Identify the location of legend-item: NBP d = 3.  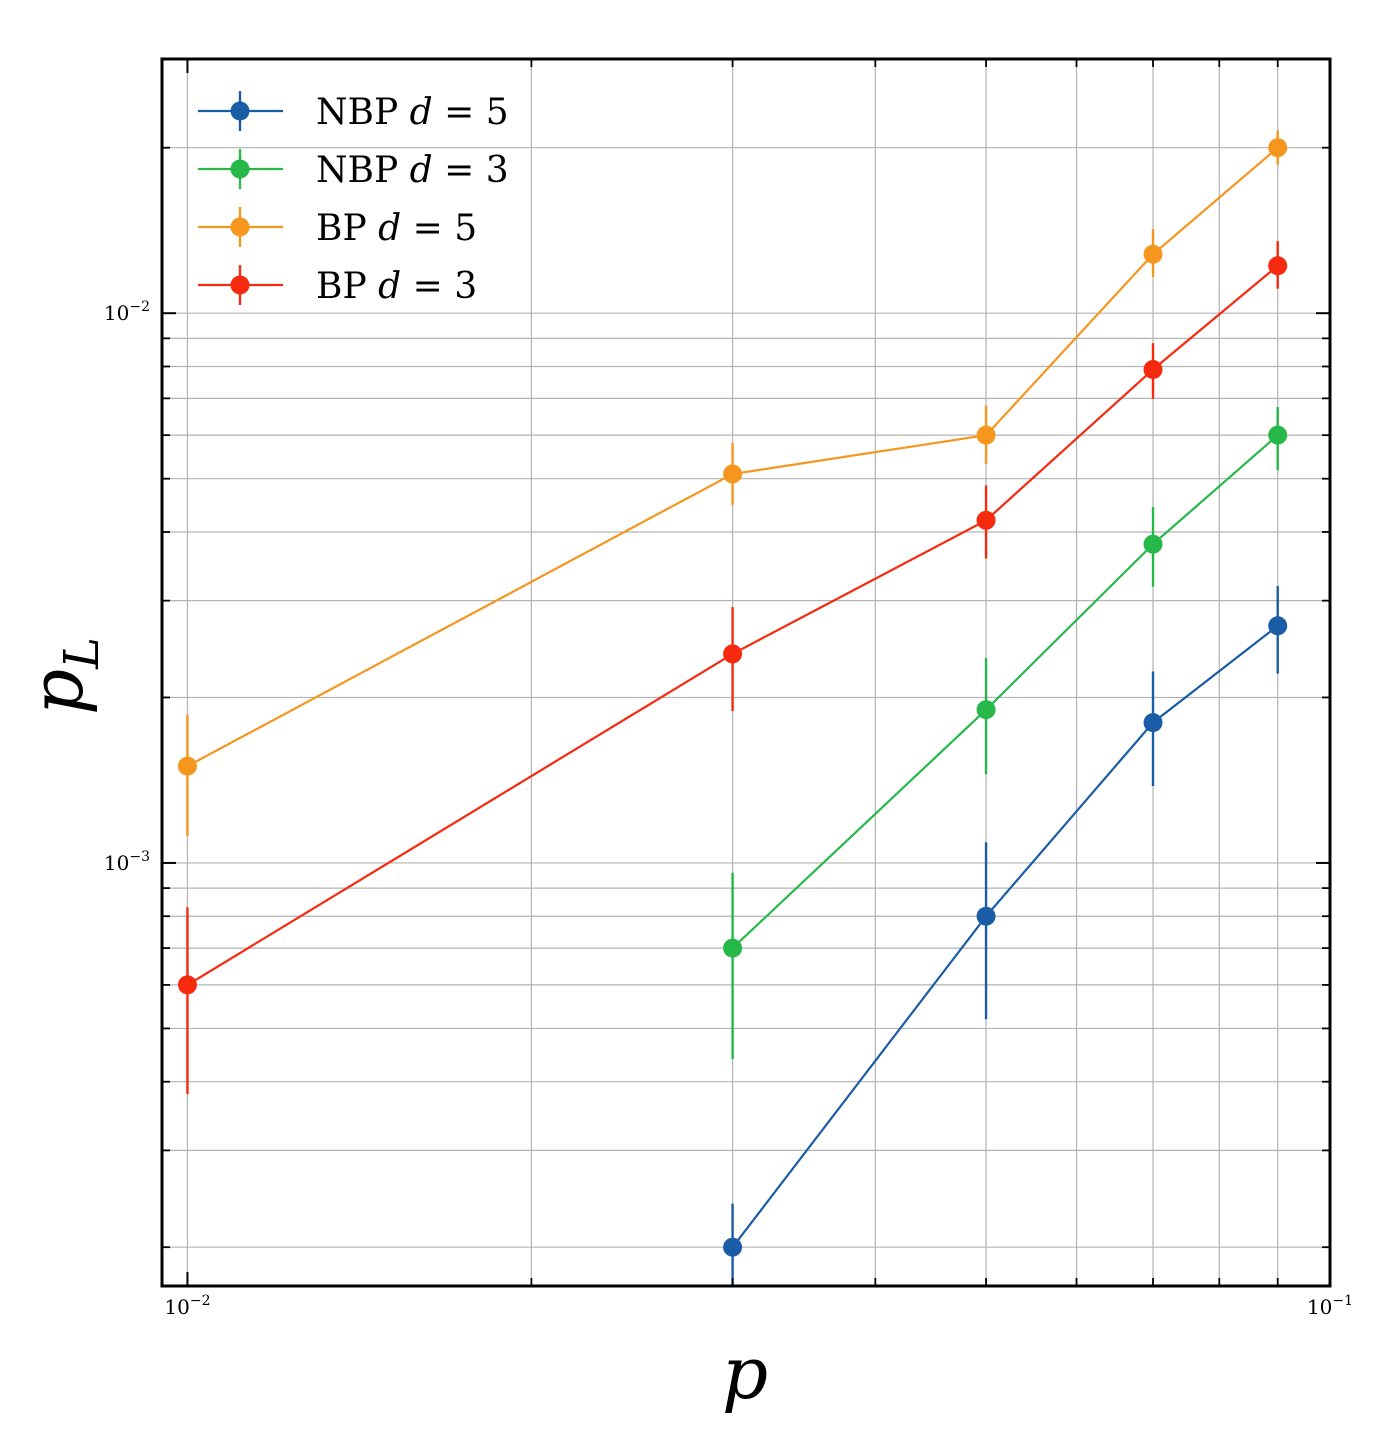
(353, 170).